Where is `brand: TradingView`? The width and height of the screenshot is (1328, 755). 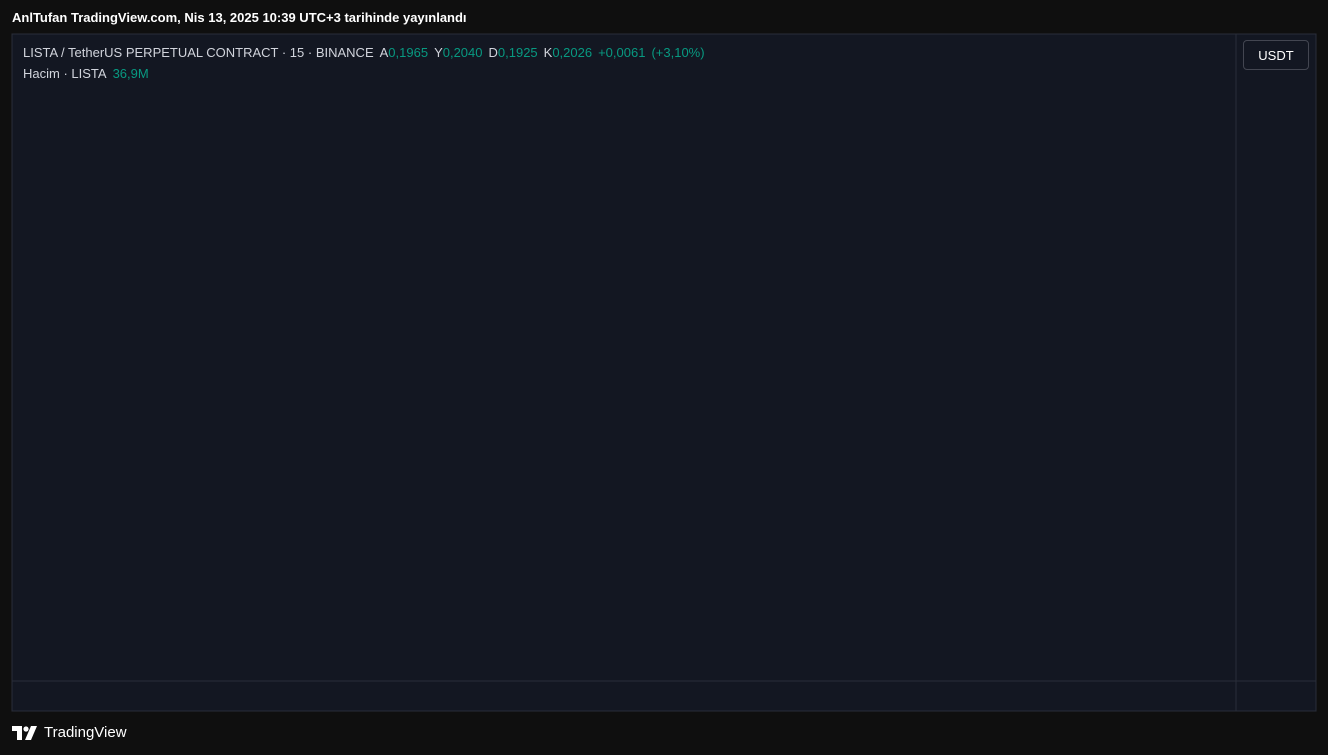
brand: TradingView is located at coordinates (85, 732).